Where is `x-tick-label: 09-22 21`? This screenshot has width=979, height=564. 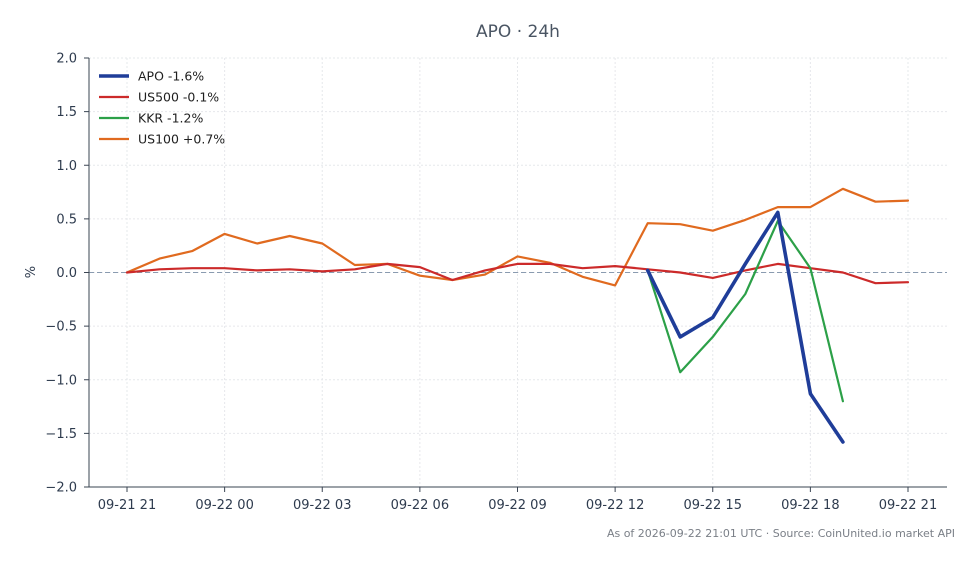 x-tick-label: 09-22 21 is located at coordinates (908, 505).